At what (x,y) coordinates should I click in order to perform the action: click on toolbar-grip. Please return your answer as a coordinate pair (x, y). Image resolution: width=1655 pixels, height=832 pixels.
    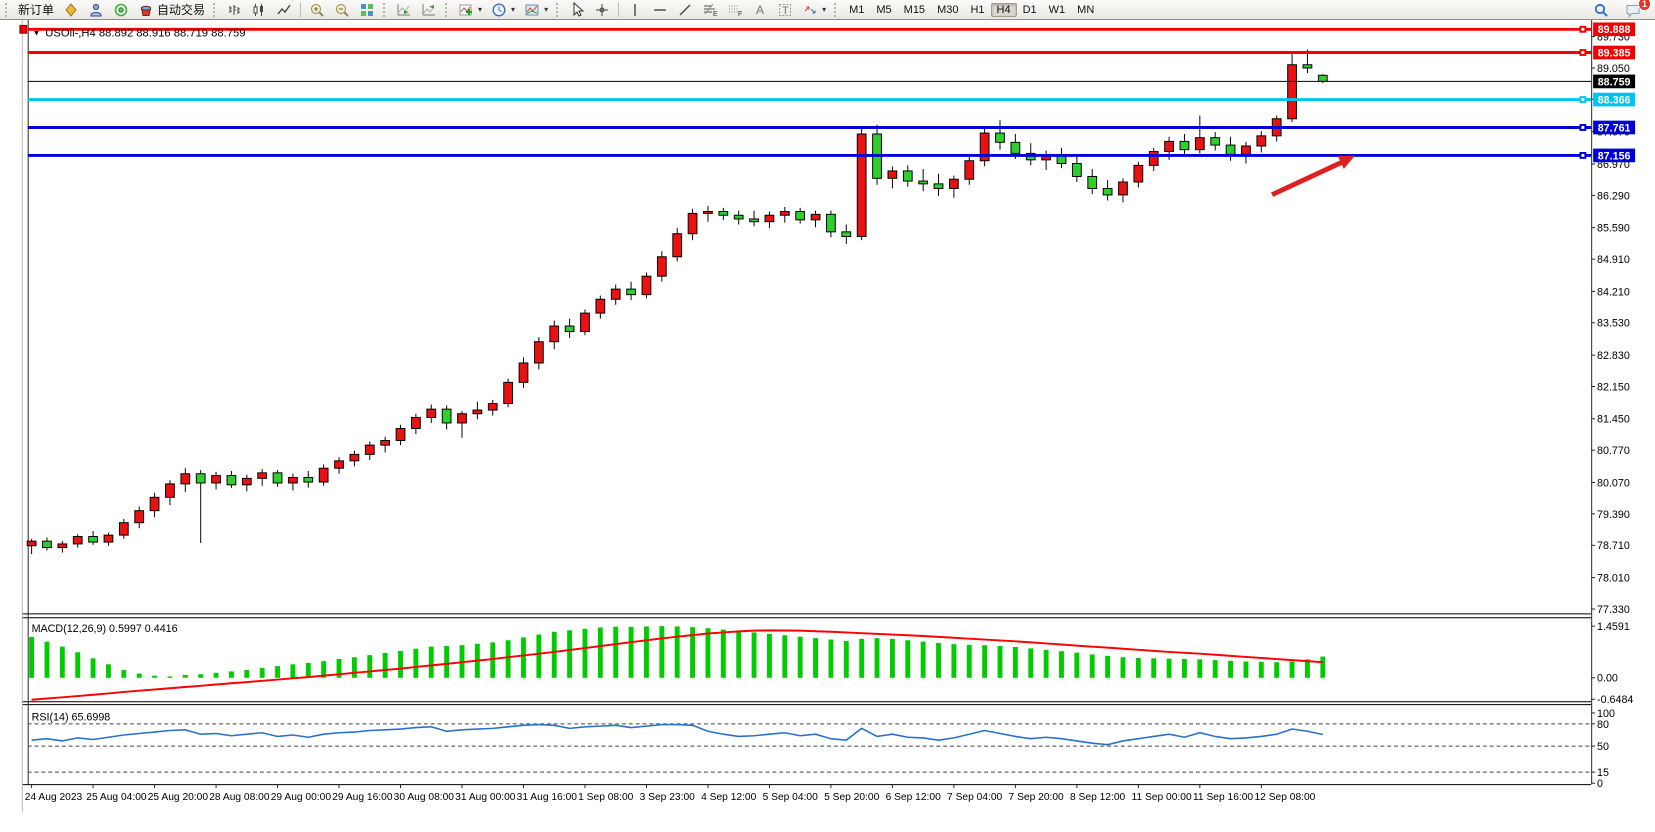
    Looking at the image, I should click on (7, 9).